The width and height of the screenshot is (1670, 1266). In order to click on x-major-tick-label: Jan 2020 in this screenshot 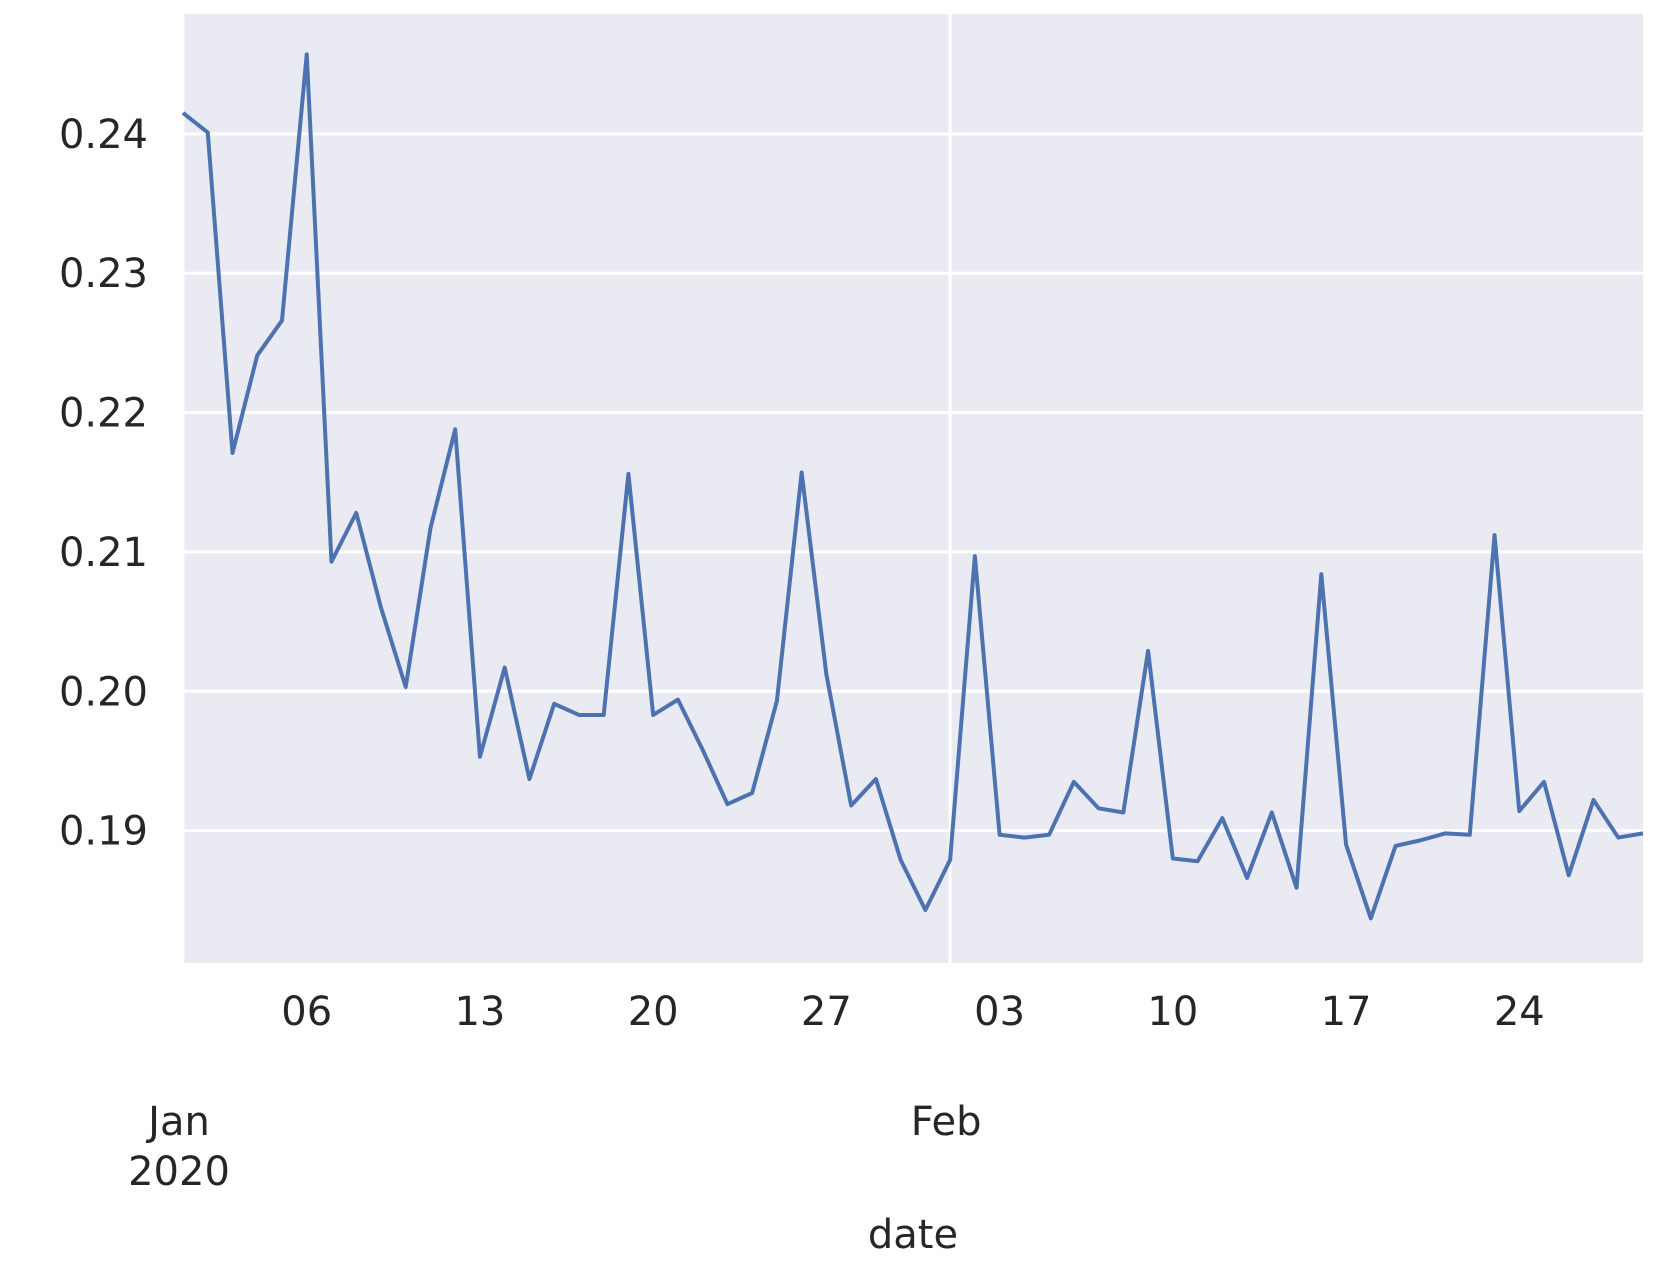, I will do `click(179, 1147)`.